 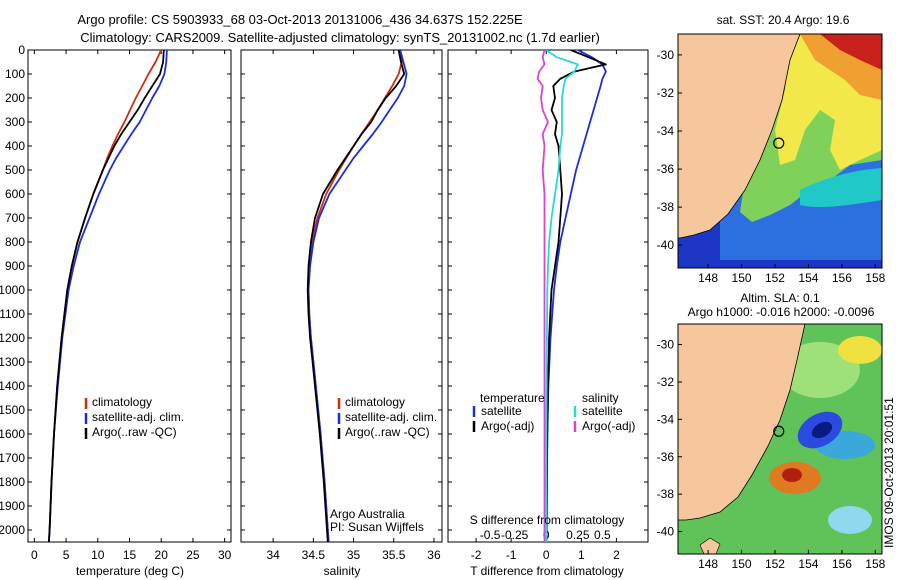 What do you see at coordinates (889, 472) in the screenshot?
I see `imos-credit: IMOS 09-Oct-2013 20:01:51` at bounding box center [889, 472].